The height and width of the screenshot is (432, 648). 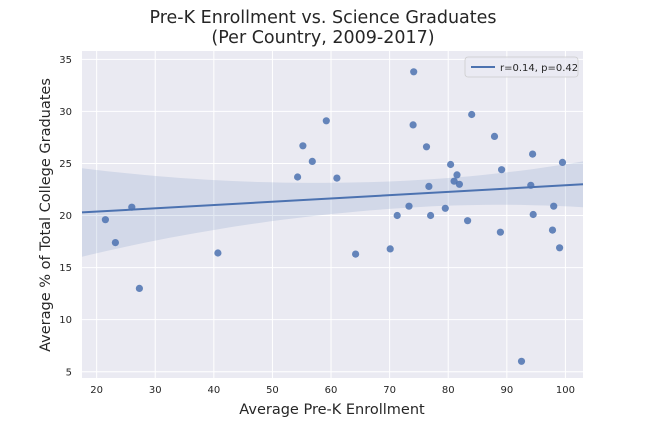 I want to click on chart-title-line2: (Per Country, 2009-2017), so click(x=322, y=38).